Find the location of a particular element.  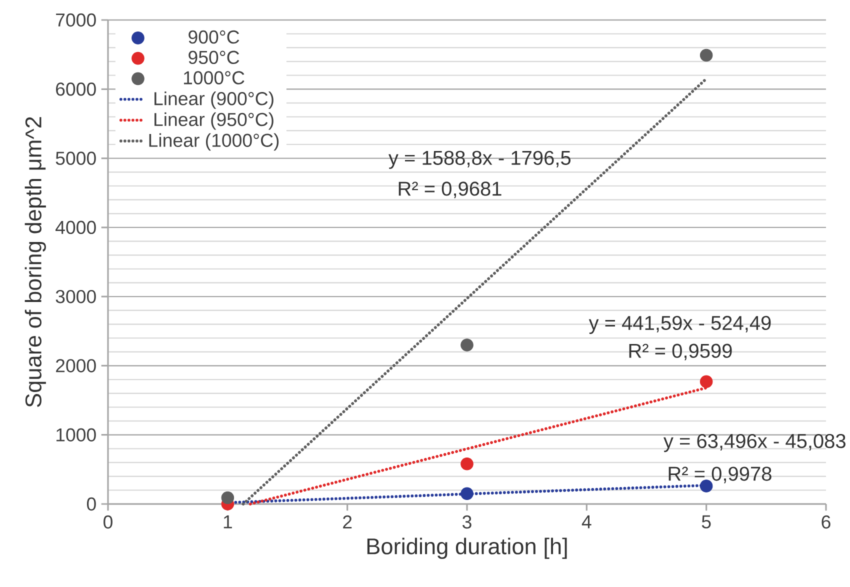

y-tick-label: 4000 is located at coordinates (76, 227).